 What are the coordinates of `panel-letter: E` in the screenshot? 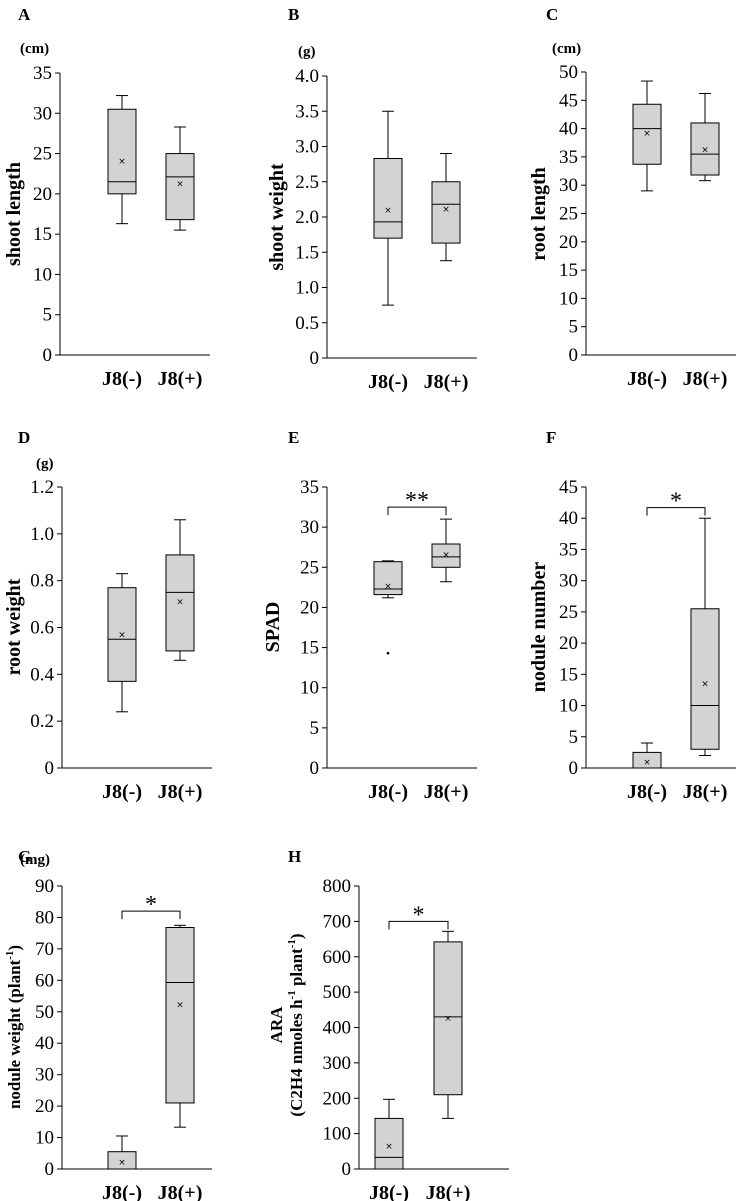 It's located at (293, 437).